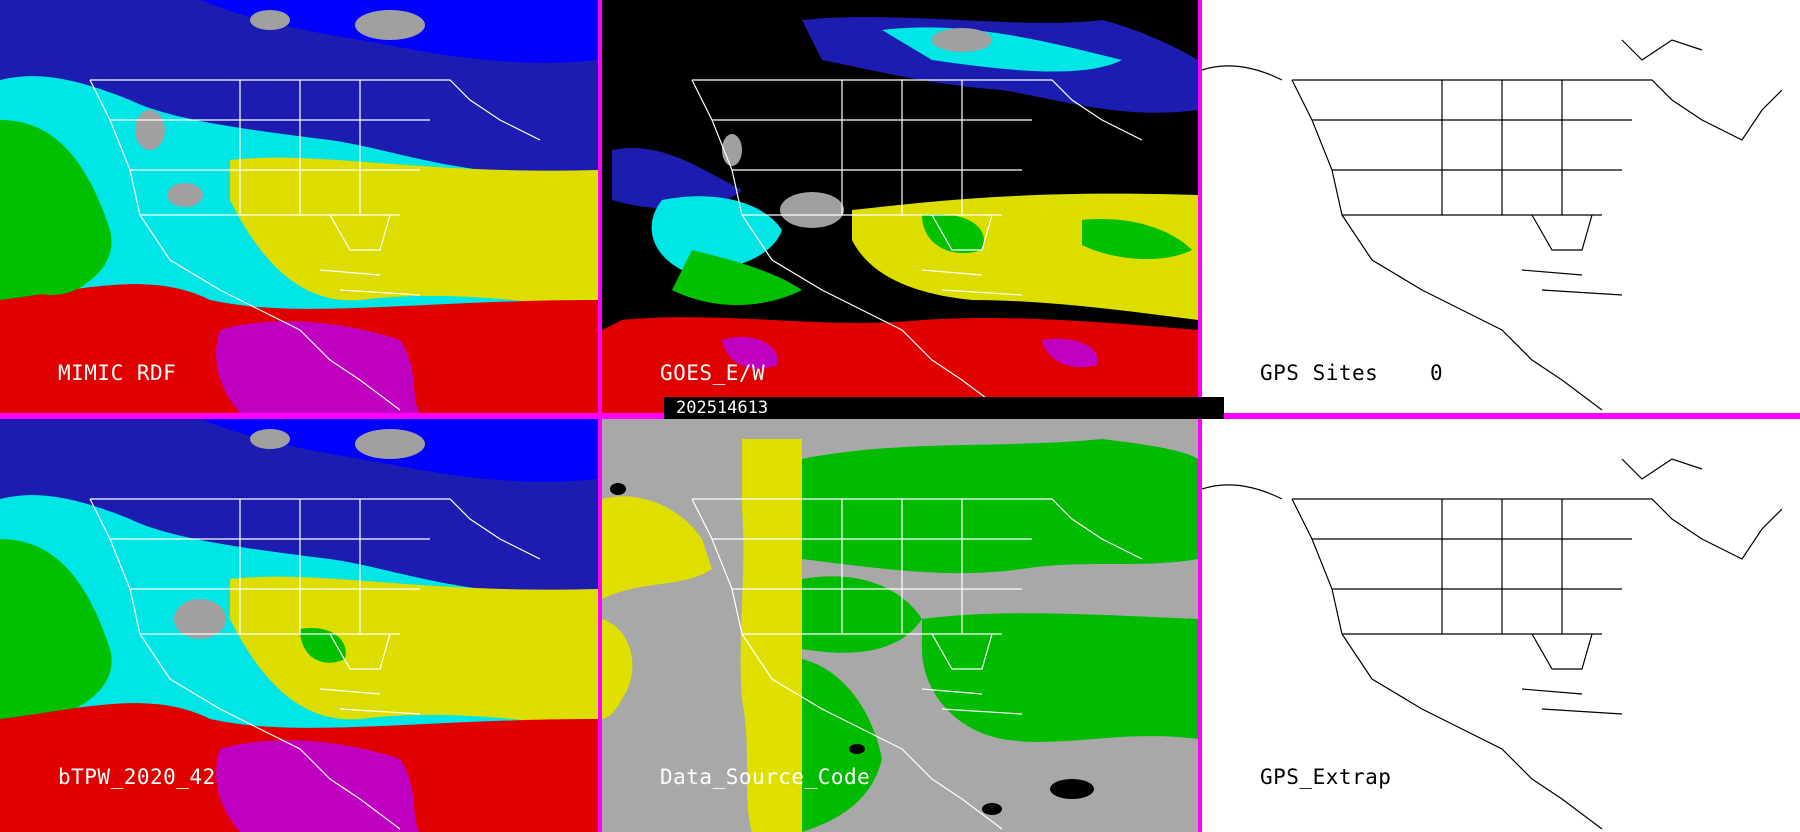  I want to click on panel-label: Data_Source_Code, so click(765, 777).